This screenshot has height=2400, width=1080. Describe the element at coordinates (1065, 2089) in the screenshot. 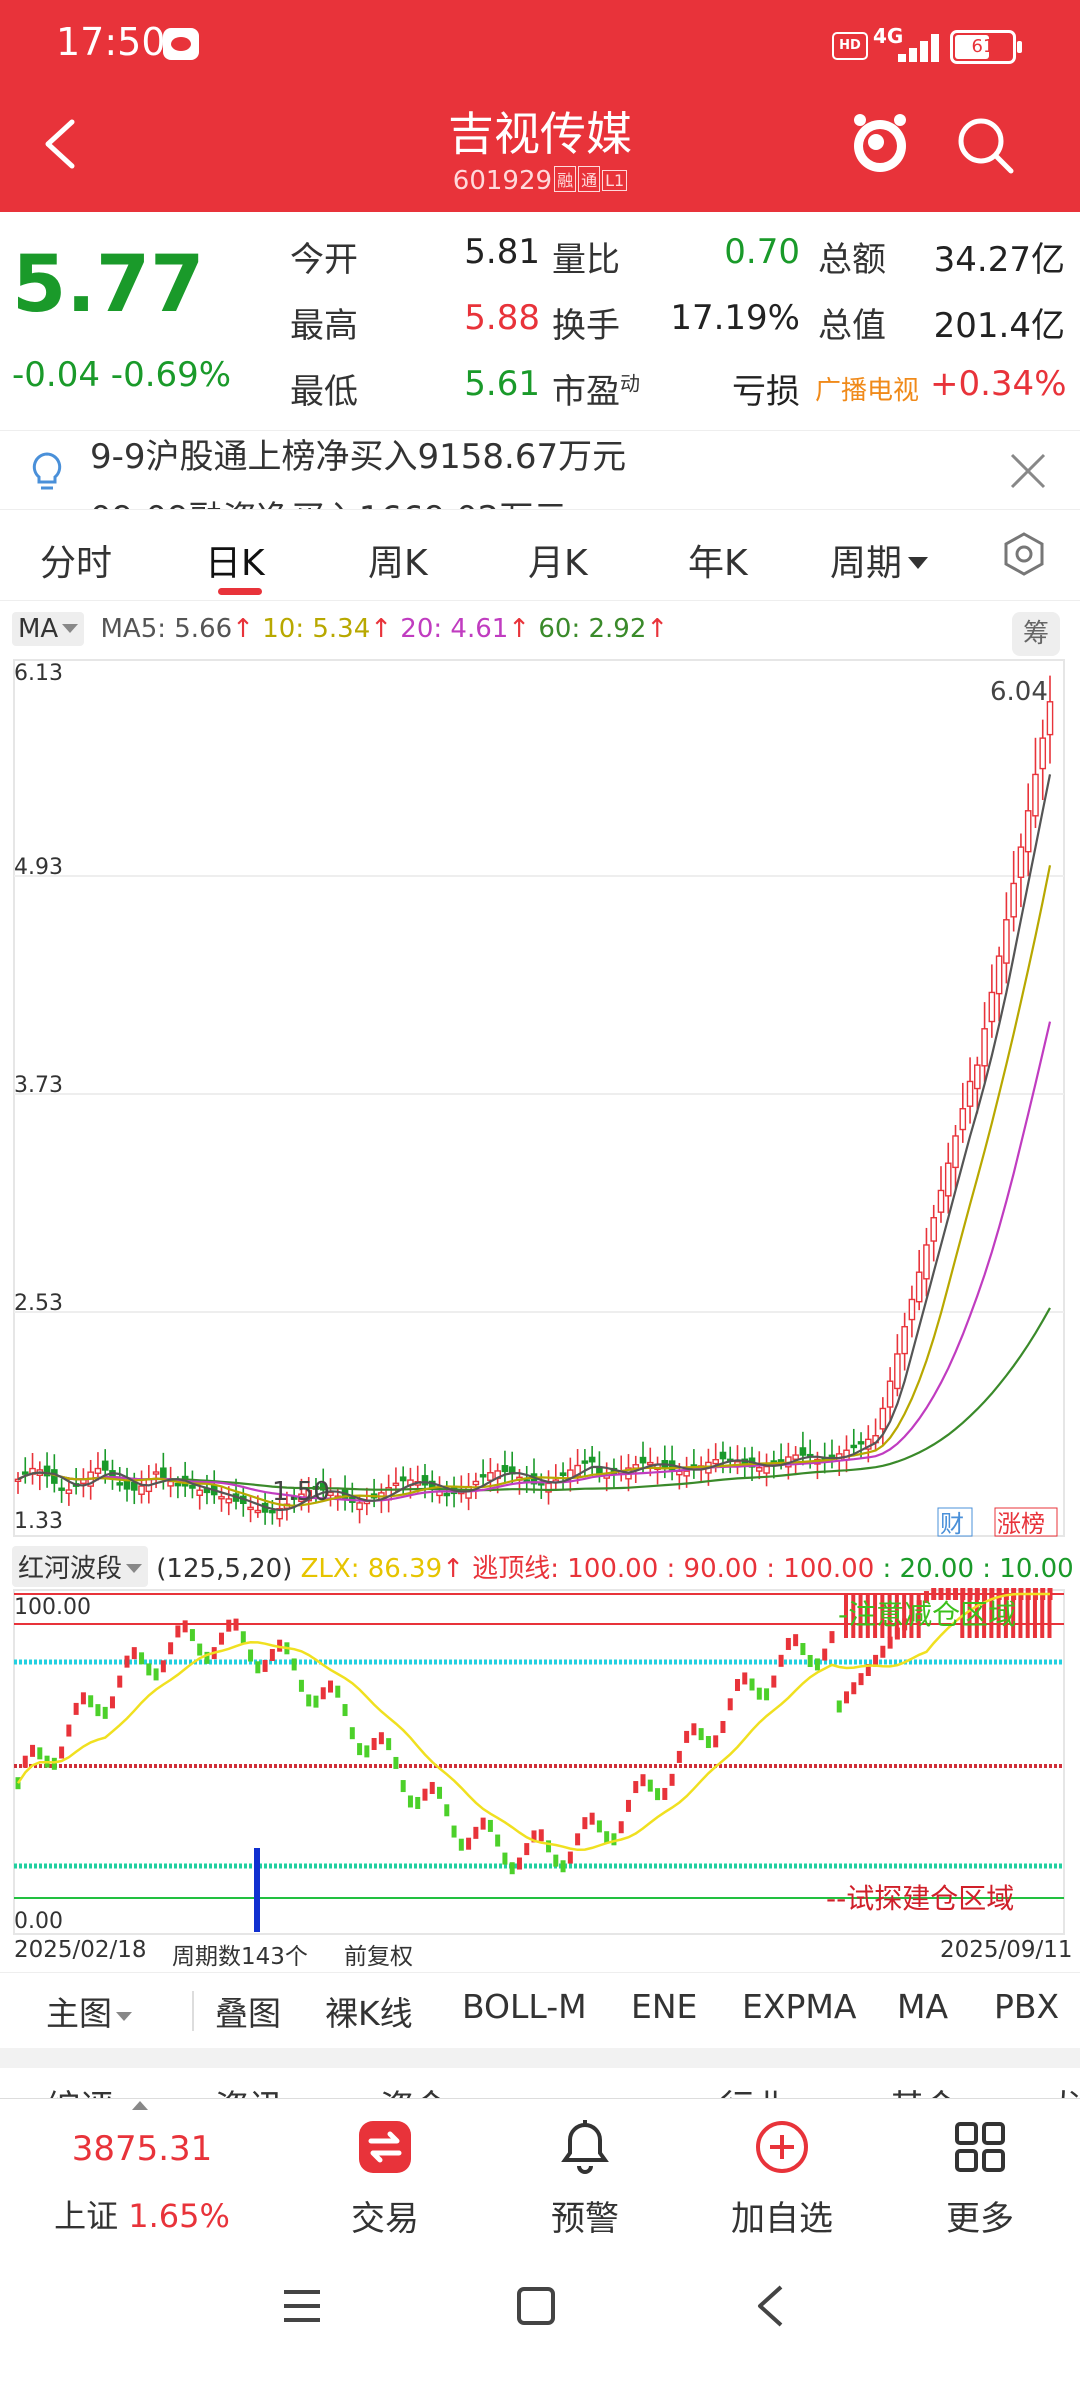

I see `peek-tab: 龙` at that location.